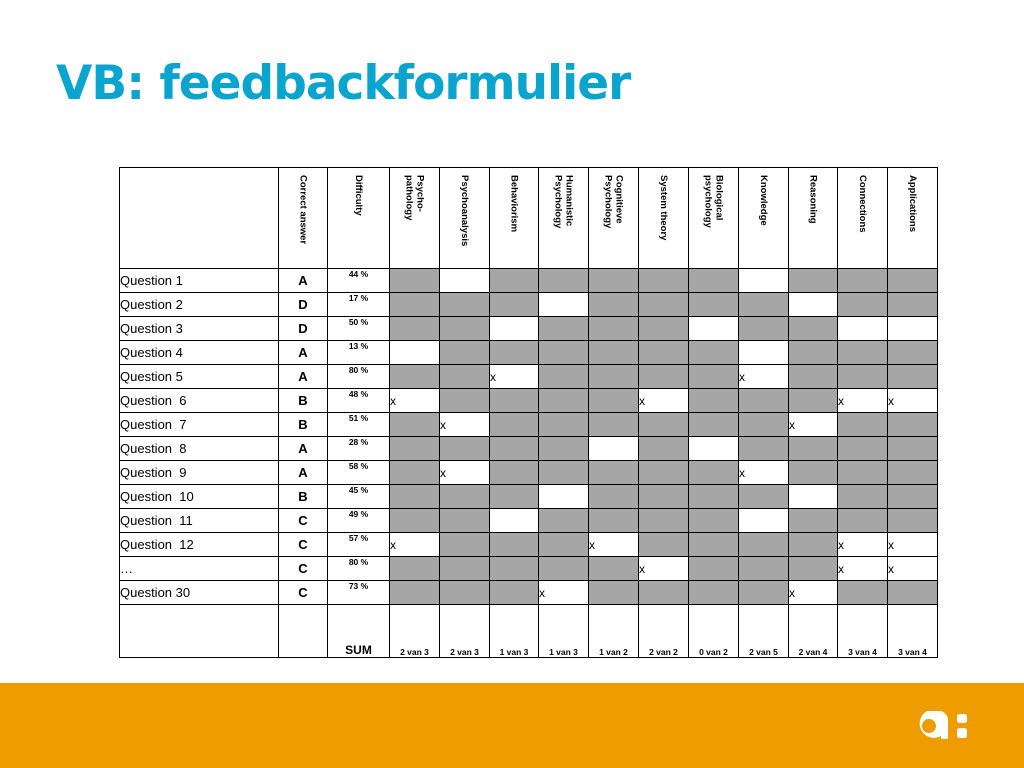  Describe the element at coordinates (563, 218) in the screenshot. I see `header-humanistic-psychology: Humanistic Psychology` at that location.